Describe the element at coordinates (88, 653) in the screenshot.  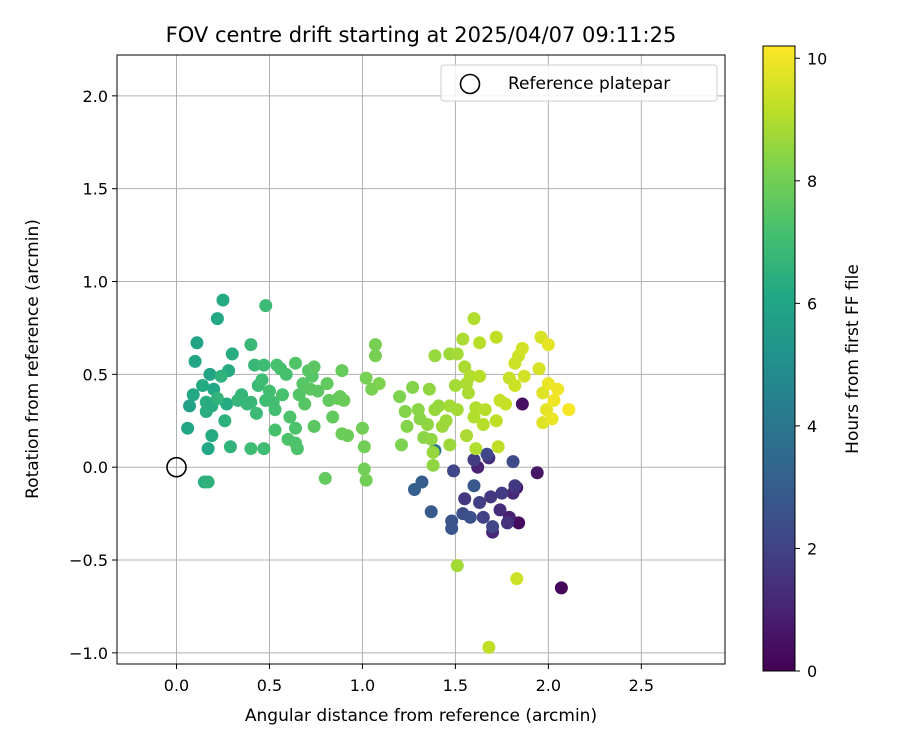
I see `y-tick-label: −1.0` at that location.